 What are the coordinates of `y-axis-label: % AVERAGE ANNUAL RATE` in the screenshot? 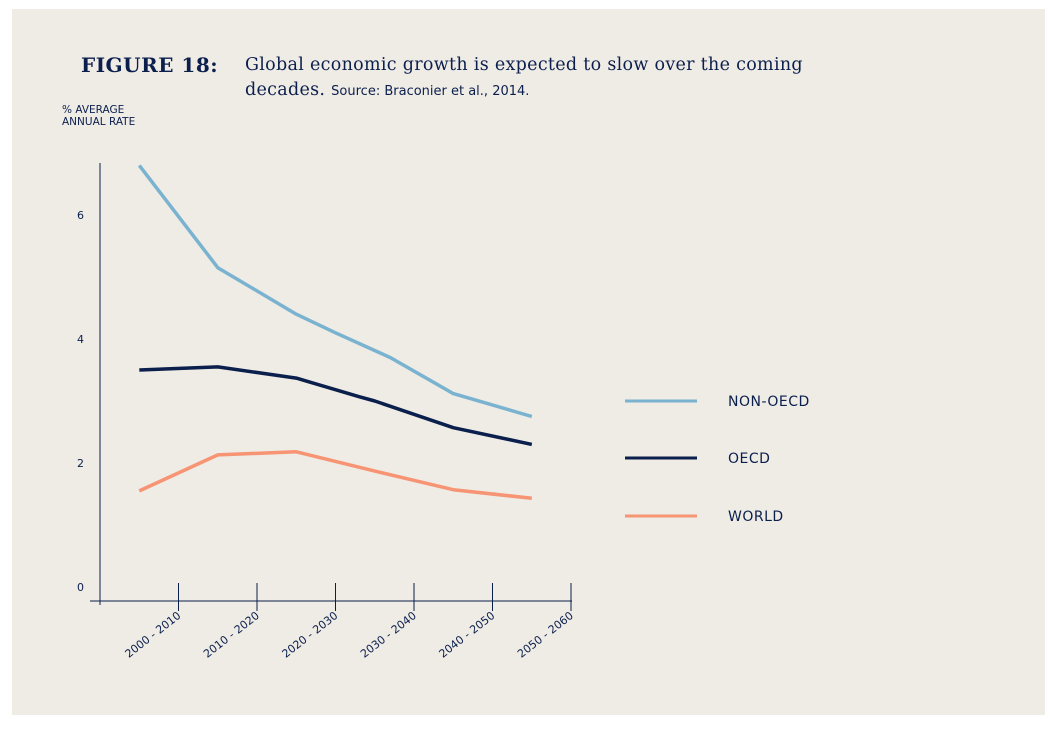 It's located at (117, 116).